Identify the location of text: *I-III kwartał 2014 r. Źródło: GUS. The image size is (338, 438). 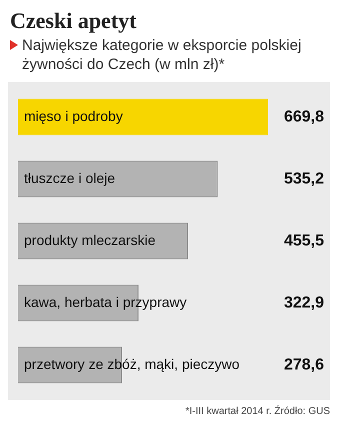
(257, 411).